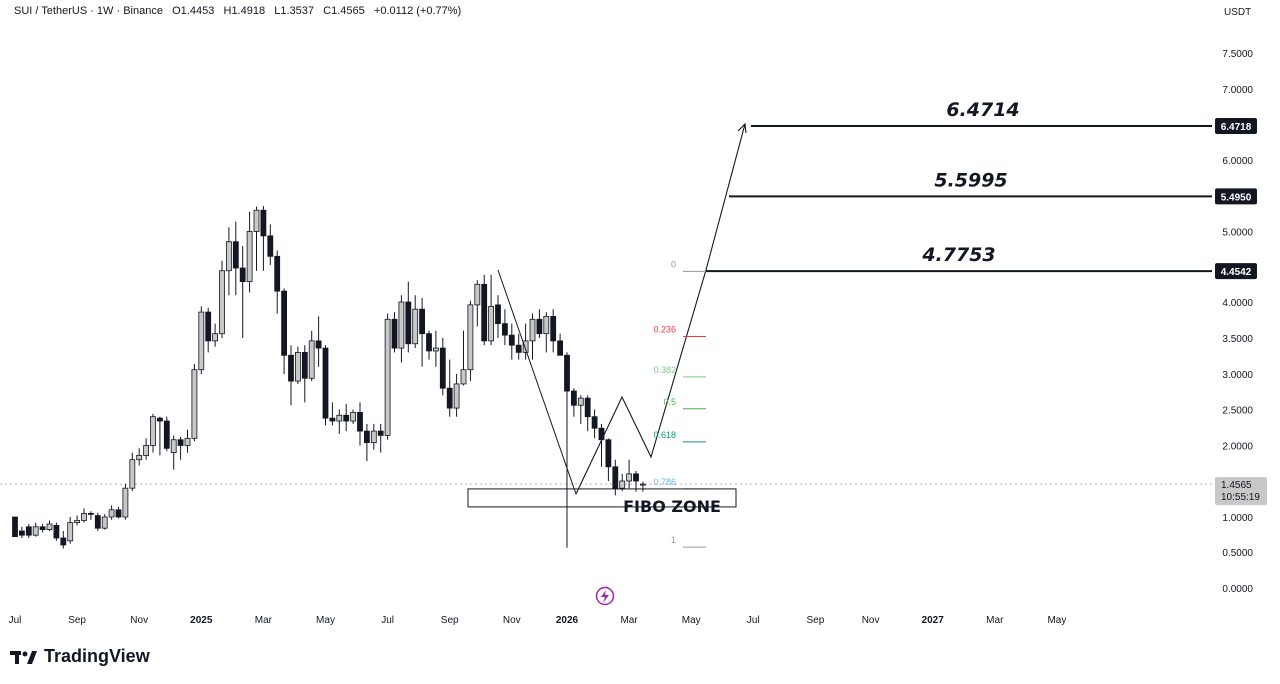  I want to click on price-tick: 3.0000, so click(1237, 375).